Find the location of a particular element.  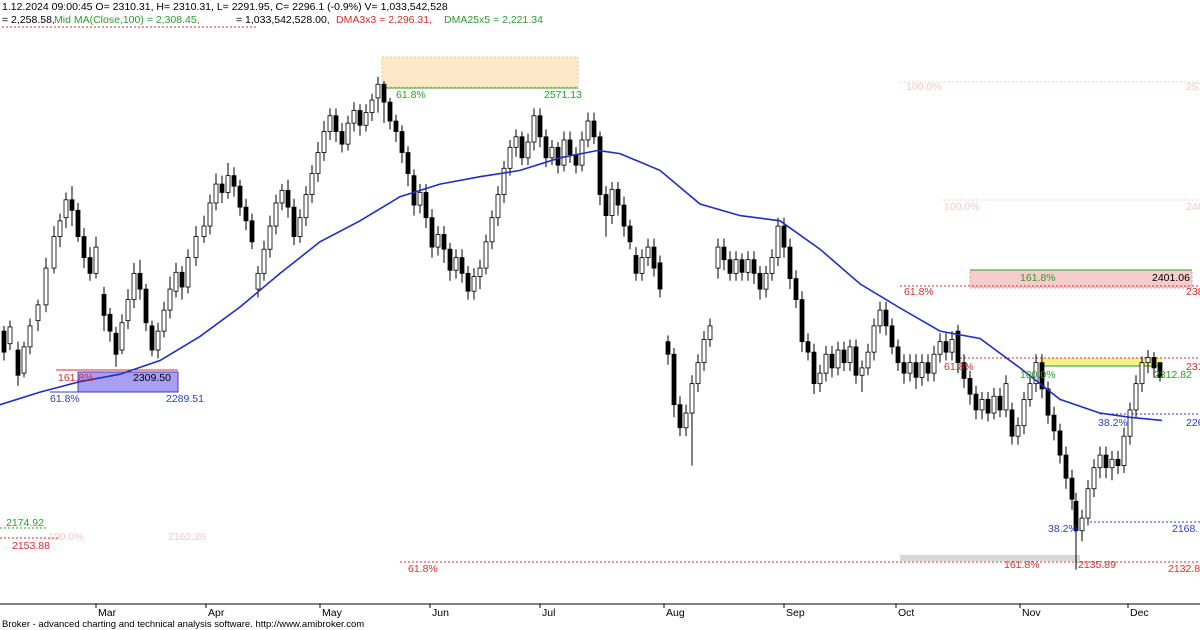

label-oct-238: 238 is located at coordinates (1193, 292).